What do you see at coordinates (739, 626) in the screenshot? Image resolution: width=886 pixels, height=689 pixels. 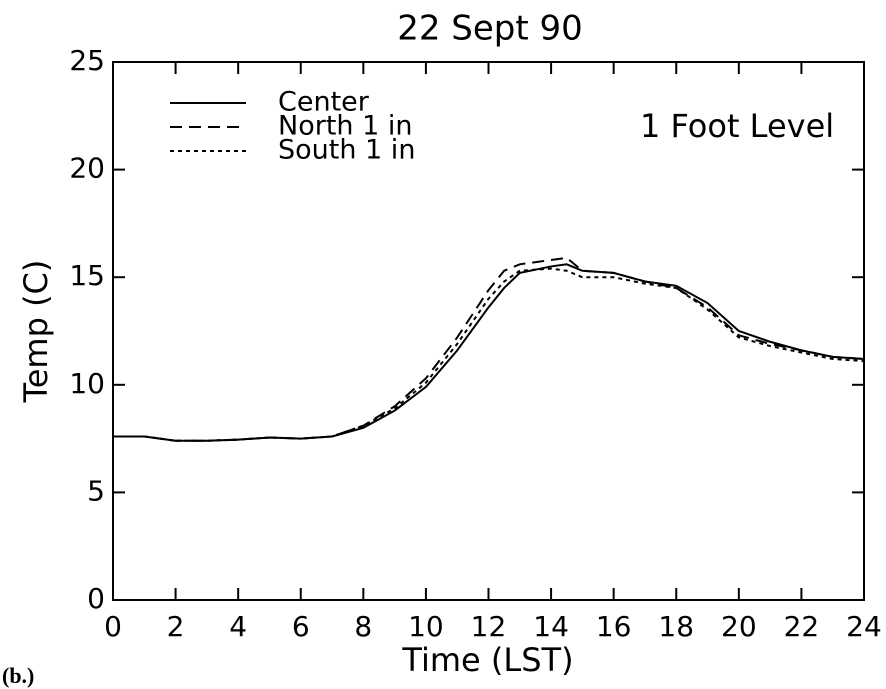 I see `x-tick-label: 20` at bounding box center [739, 626].